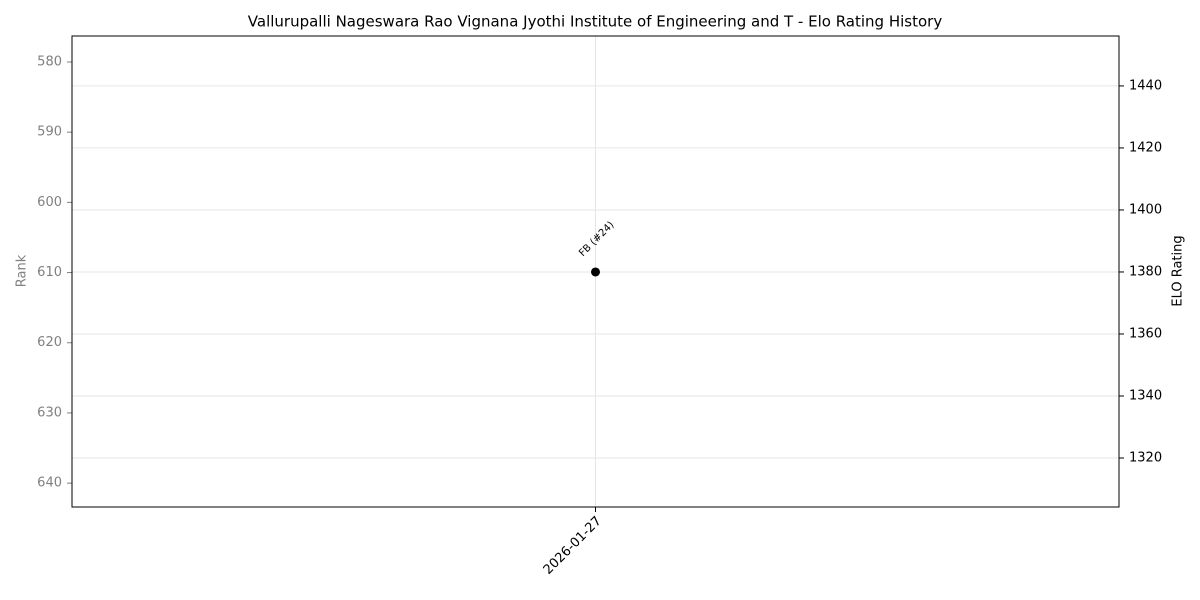 The image size is (1200, 600). I want to click on y2-tick-label: 1380, so click(1145, 271).